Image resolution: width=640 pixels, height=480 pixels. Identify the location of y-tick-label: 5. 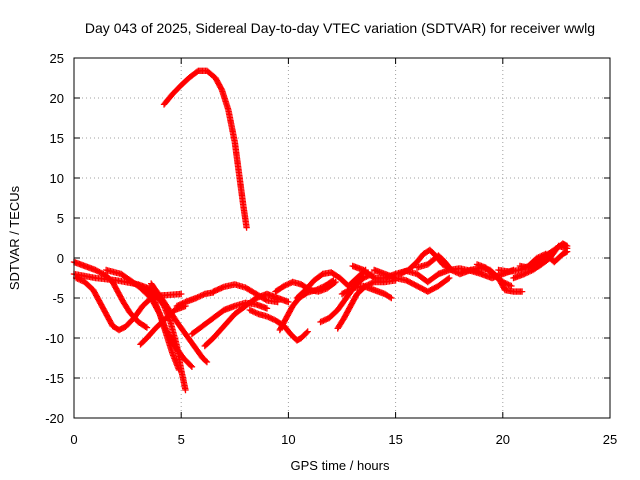
(60, 218).